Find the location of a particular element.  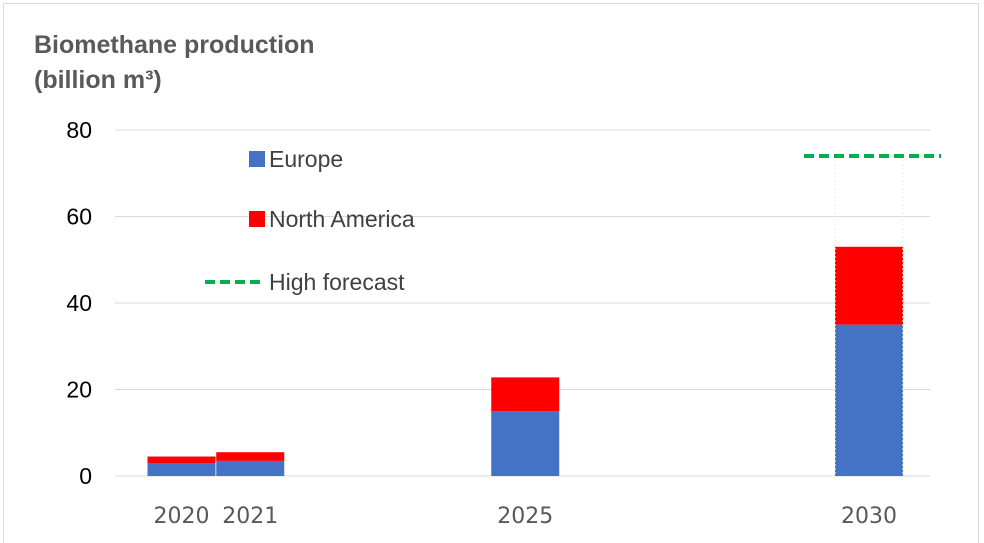

chart-title-line1: Biomethane production is located at coordinates (174, 45).